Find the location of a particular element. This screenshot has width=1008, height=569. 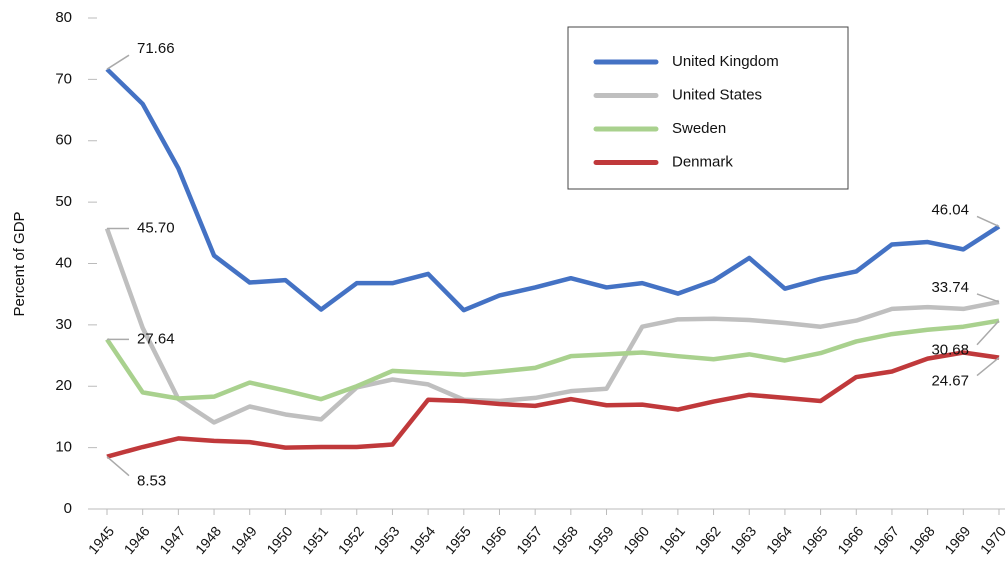

series-line is located at coordinates (552, 360).